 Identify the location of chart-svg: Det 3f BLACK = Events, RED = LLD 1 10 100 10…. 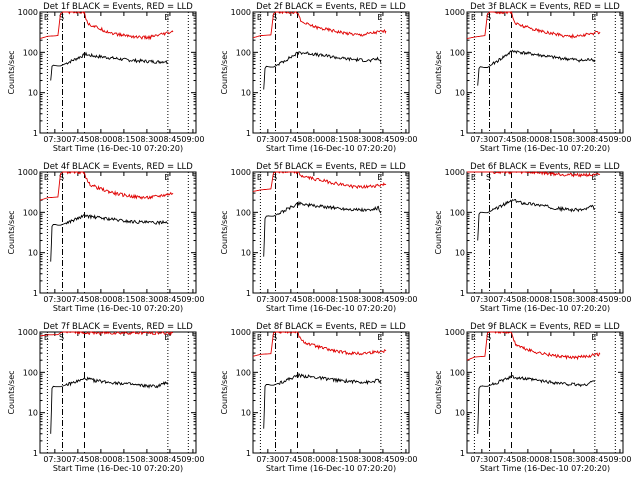
(532, 77).